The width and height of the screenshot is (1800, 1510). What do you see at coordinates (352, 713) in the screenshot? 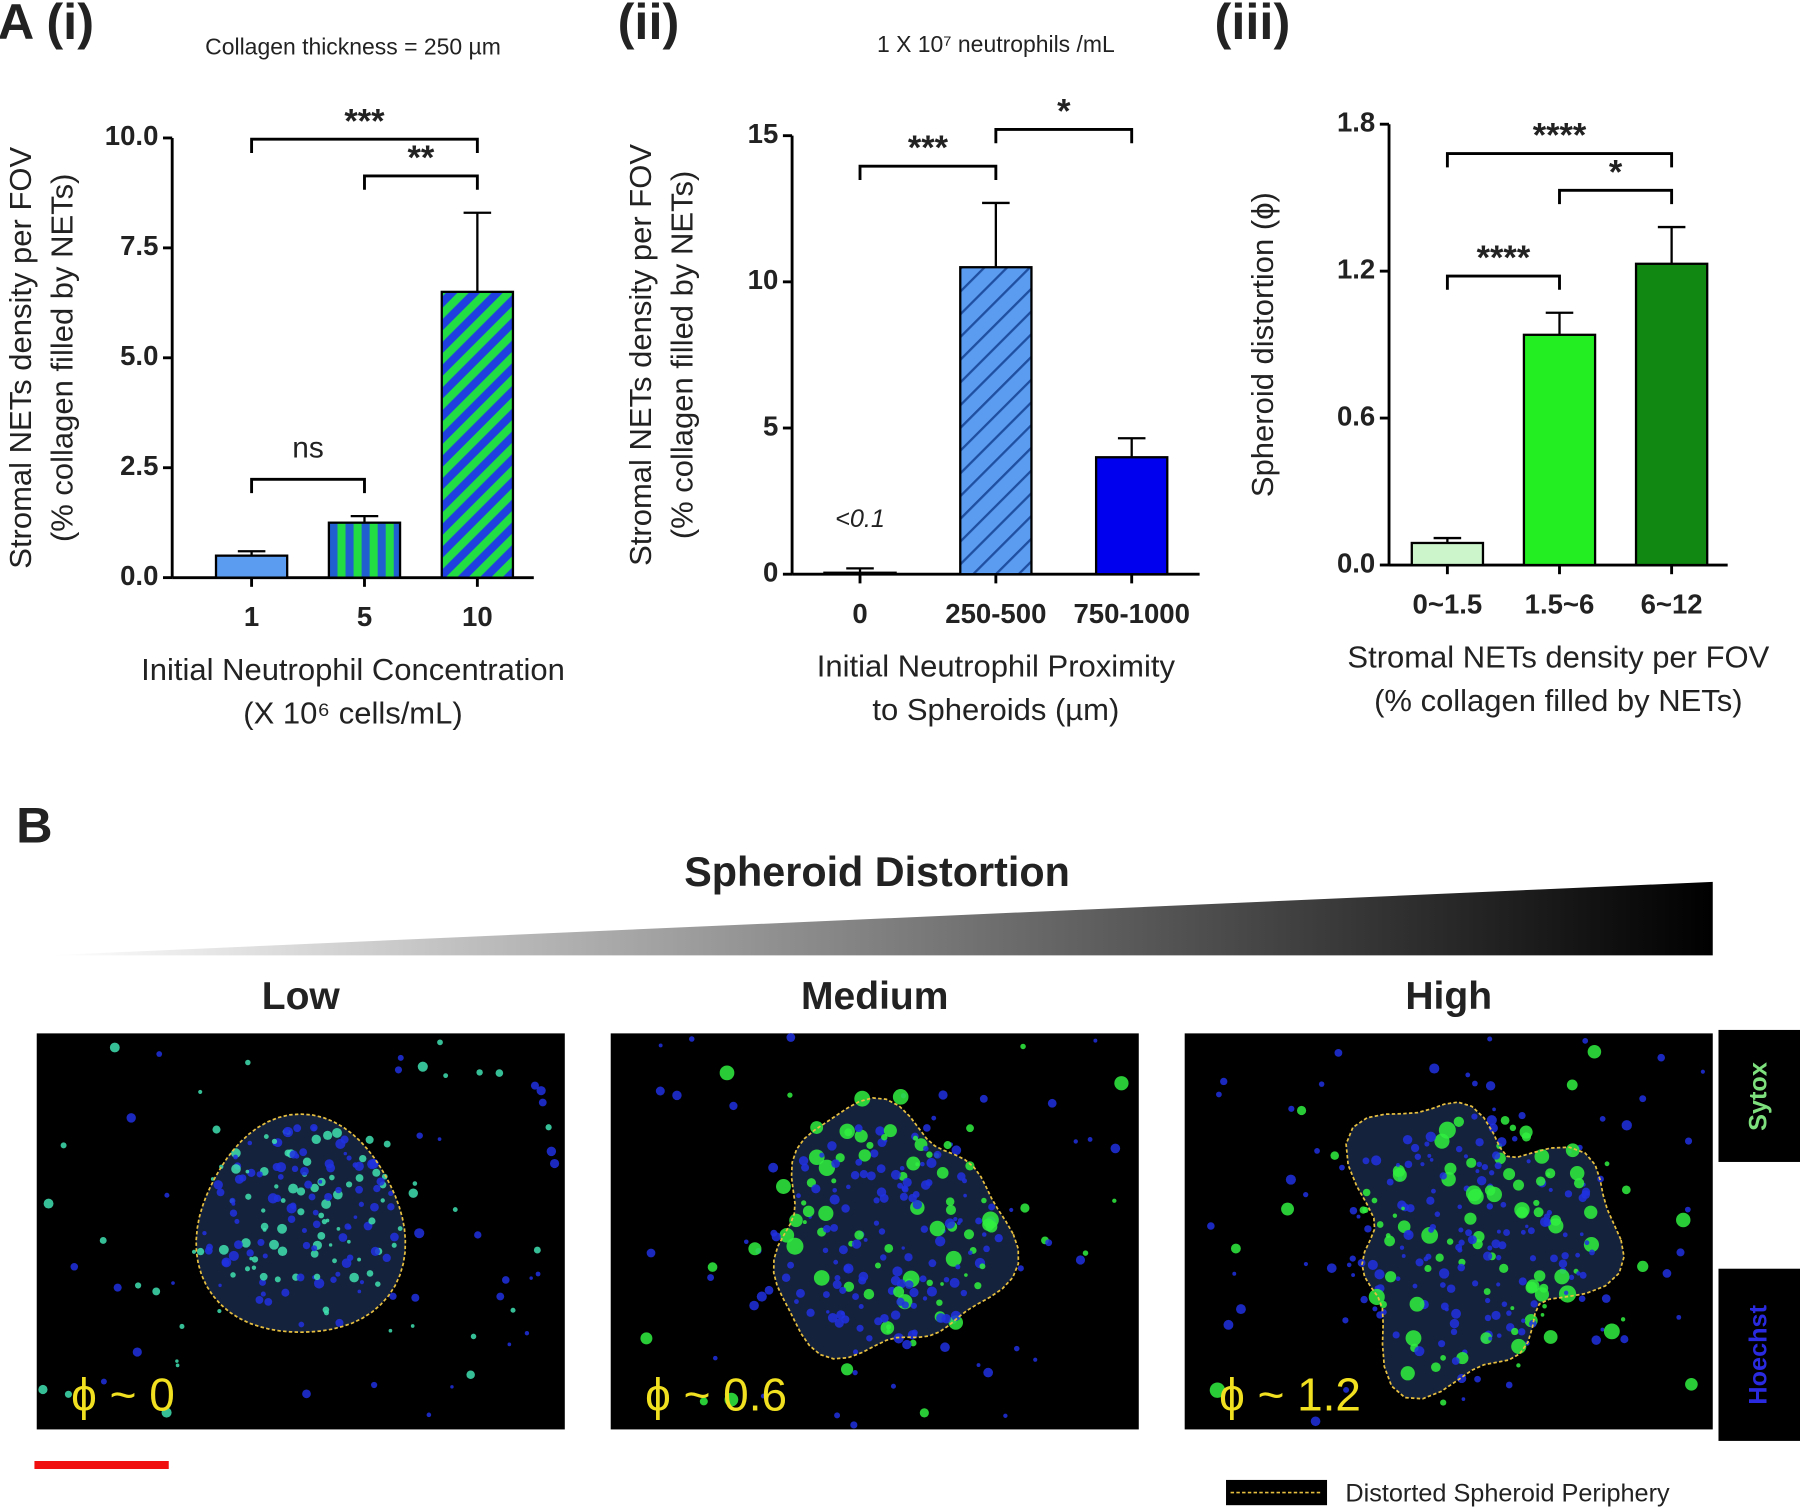
I see `x-axis-label: (X 10⁶ cells/mL)` at bounding box center [352, 713].